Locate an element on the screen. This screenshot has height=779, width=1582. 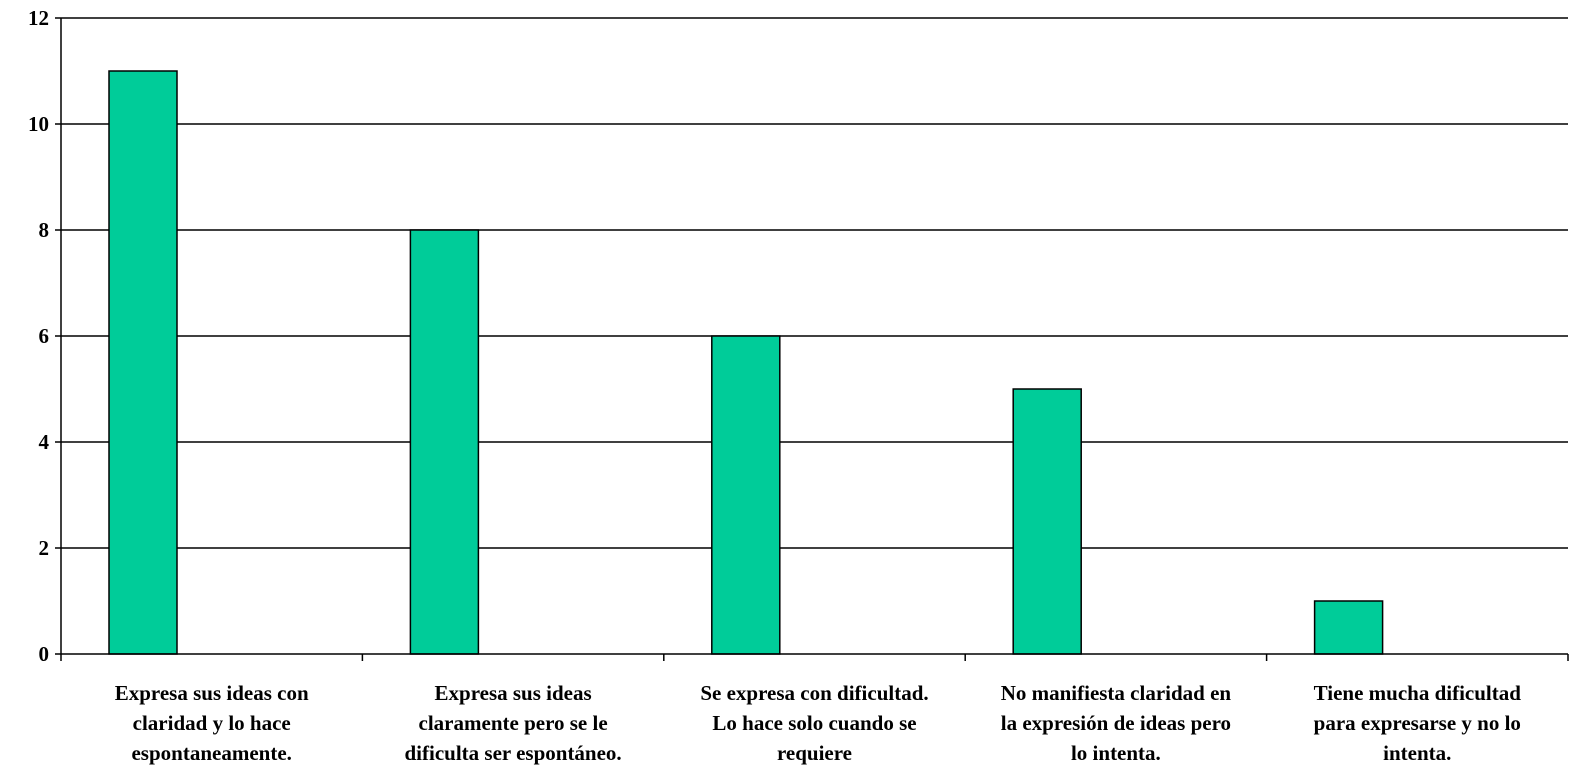
x-category-label-line: requiere is located at coordinates (814, 753).